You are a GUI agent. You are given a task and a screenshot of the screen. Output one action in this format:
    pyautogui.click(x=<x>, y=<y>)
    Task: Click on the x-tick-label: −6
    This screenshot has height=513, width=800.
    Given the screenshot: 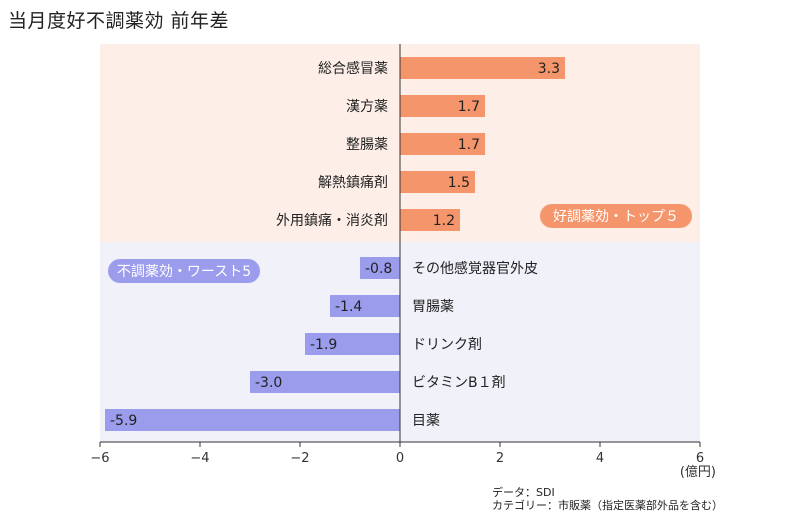 What is the action you would take?
    pyautogui.click(x=99, y=458)
    